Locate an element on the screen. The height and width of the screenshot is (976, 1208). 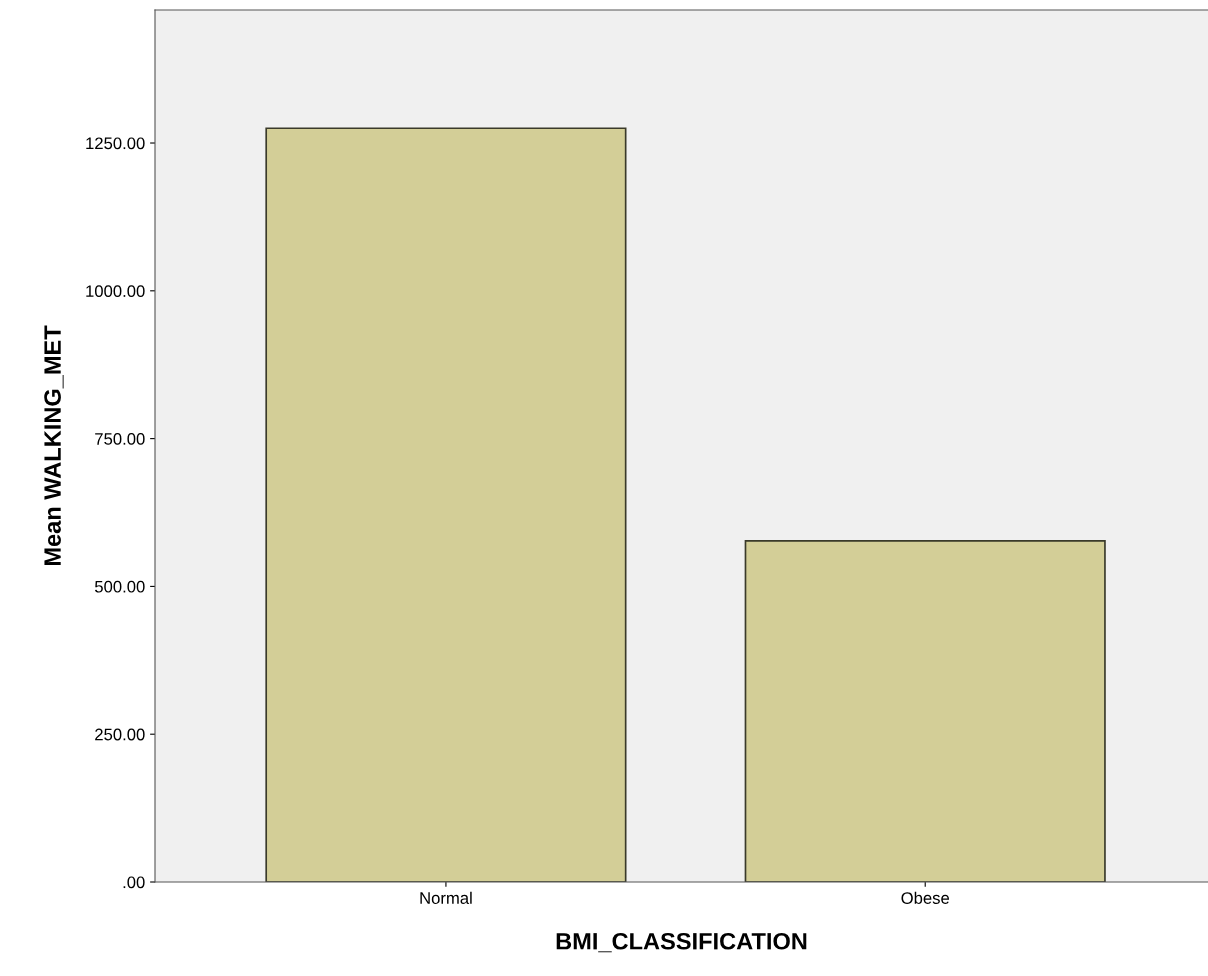
x-axis-title: BMI_CLASSIFICATION is located at coordinates (681, 942).